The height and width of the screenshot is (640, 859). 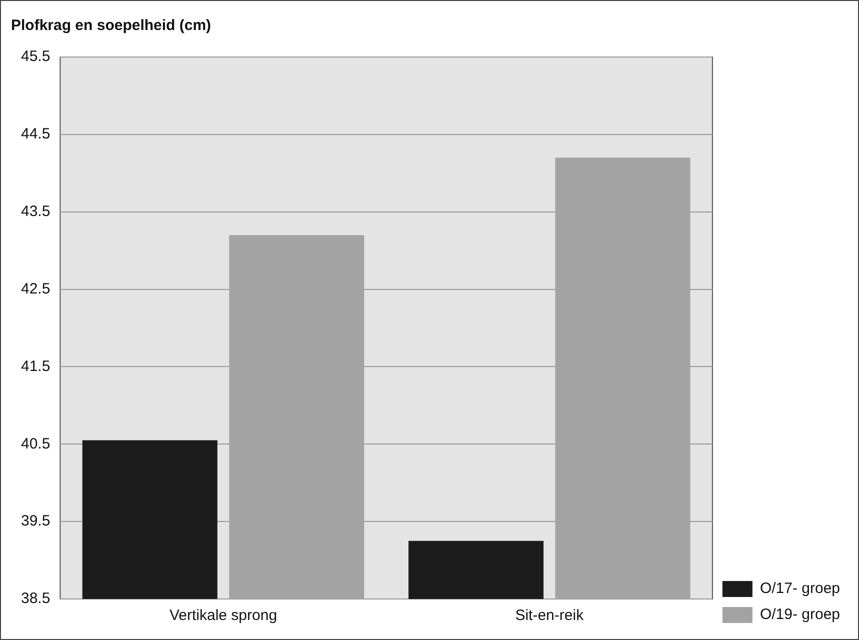 I want to click on y-tick-label: 42.5, so click(x=35, y=289).